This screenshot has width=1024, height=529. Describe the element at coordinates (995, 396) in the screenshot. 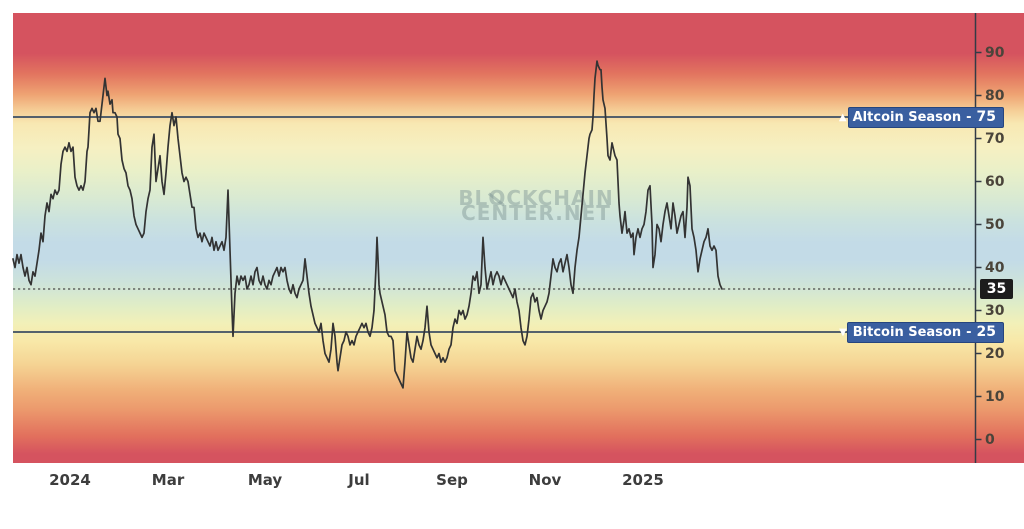

I see `y-tick-label: 10` at that location.